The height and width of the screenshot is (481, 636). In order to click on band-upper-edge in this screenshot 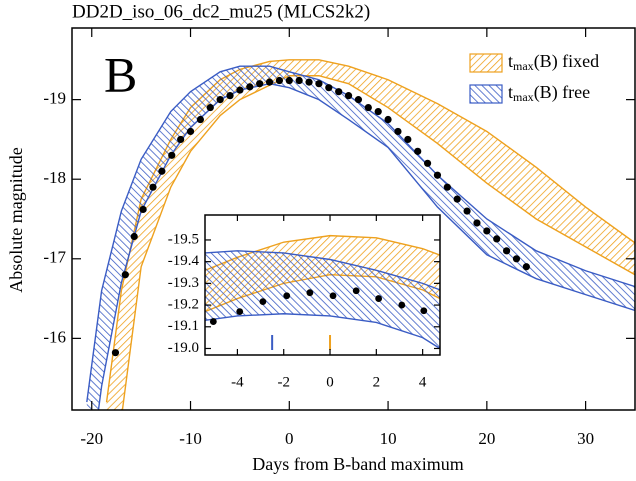, I will do `click(322, 270)`.